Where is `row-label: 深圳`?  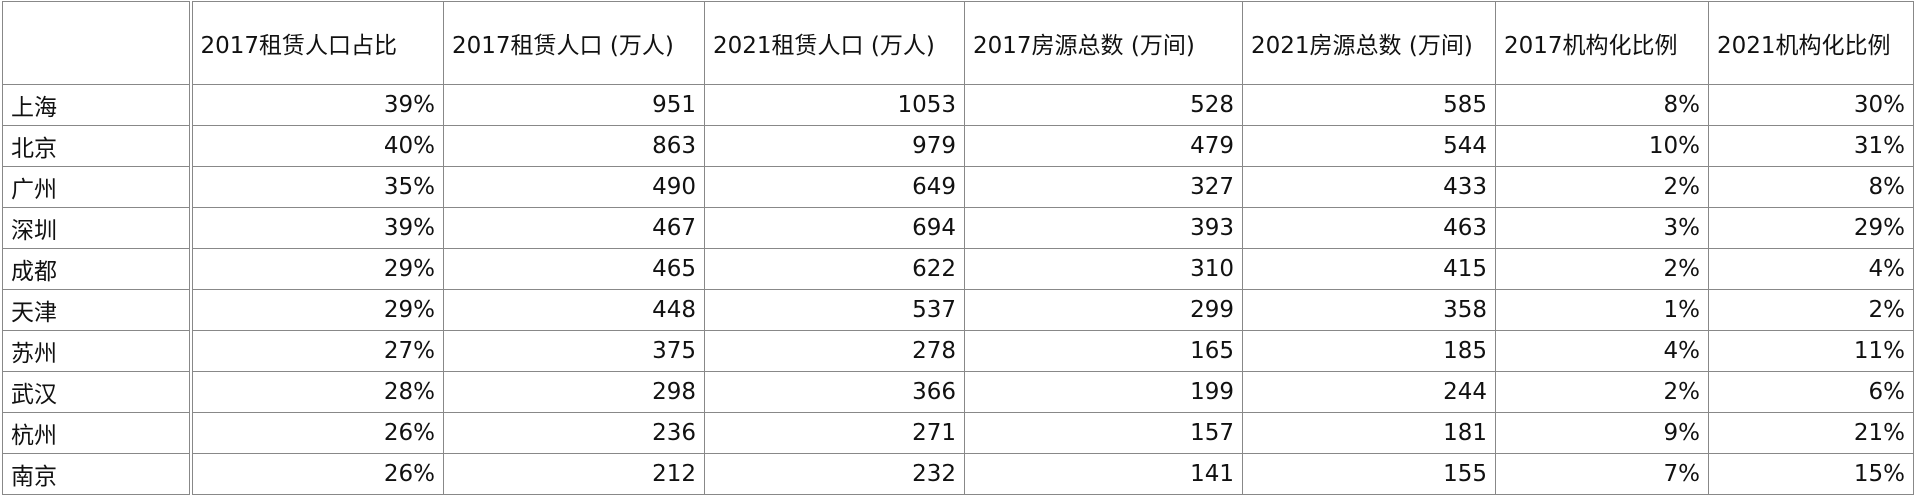 row-label: 深圳 is located at coordinates (97, 228).